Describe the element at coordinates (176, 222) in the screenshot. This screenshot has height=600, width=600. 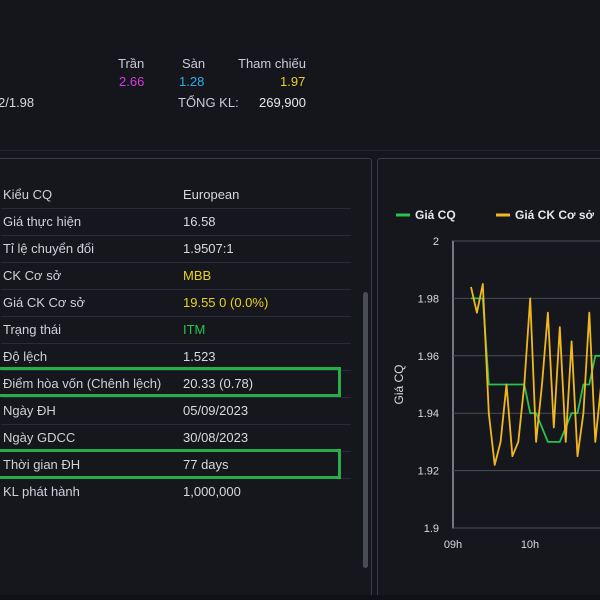
I see `detail-row-exercise-price: Giá thực hiện 16.58` at that location.